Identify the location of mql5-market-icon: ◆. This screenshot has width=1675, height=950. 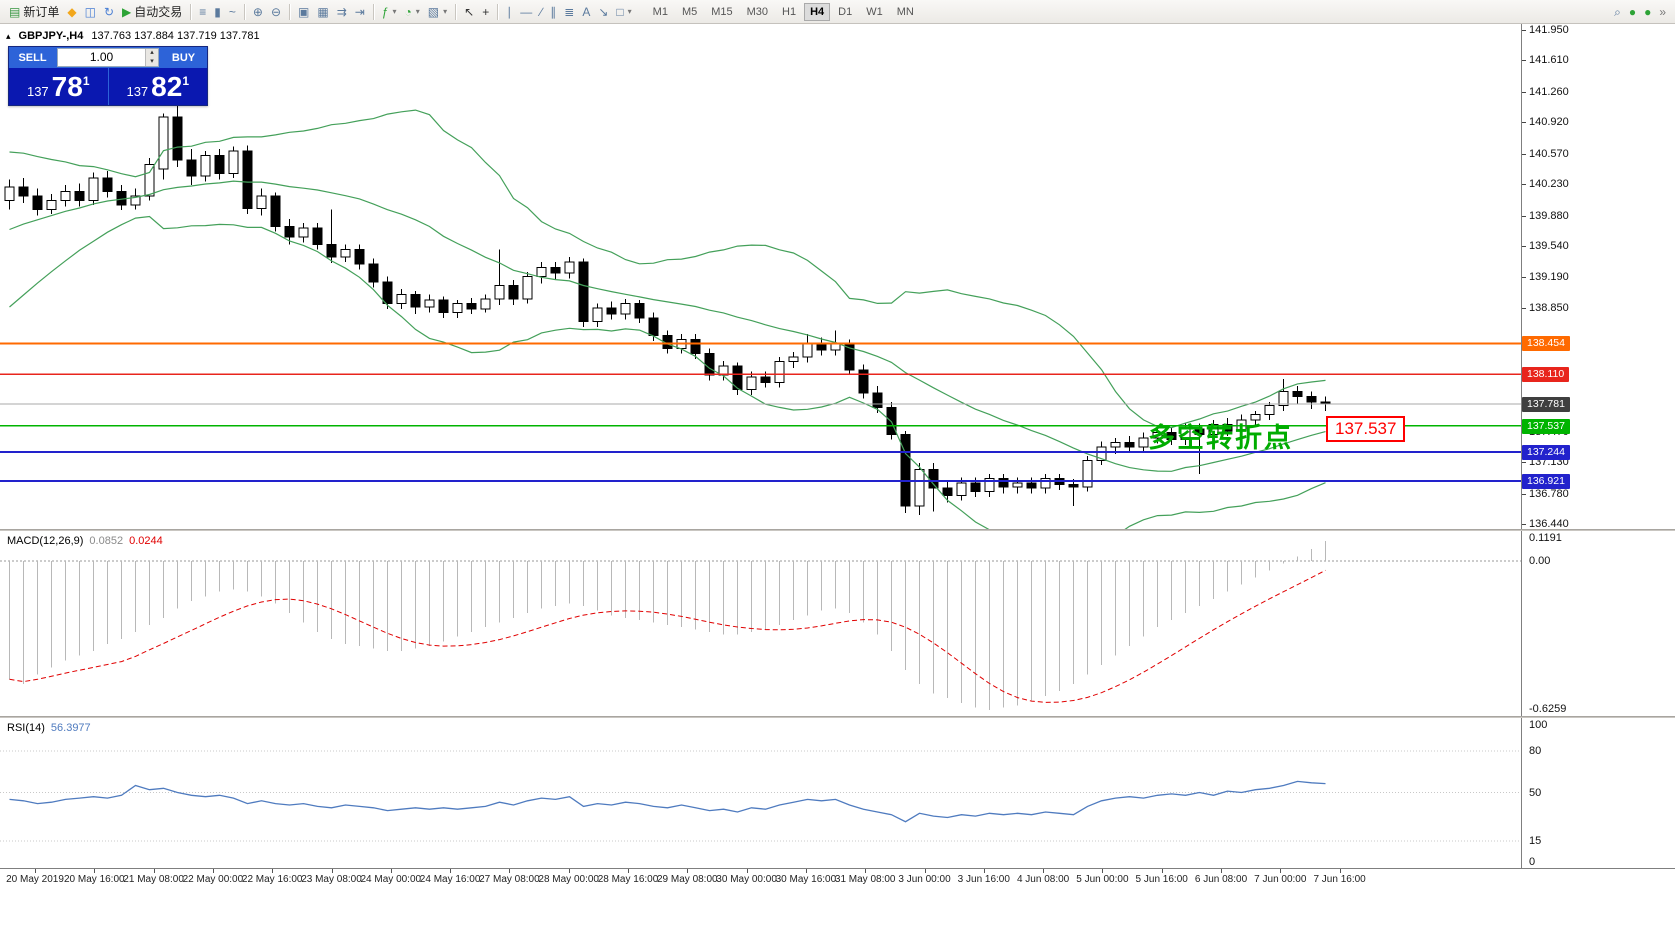
(71, 12).